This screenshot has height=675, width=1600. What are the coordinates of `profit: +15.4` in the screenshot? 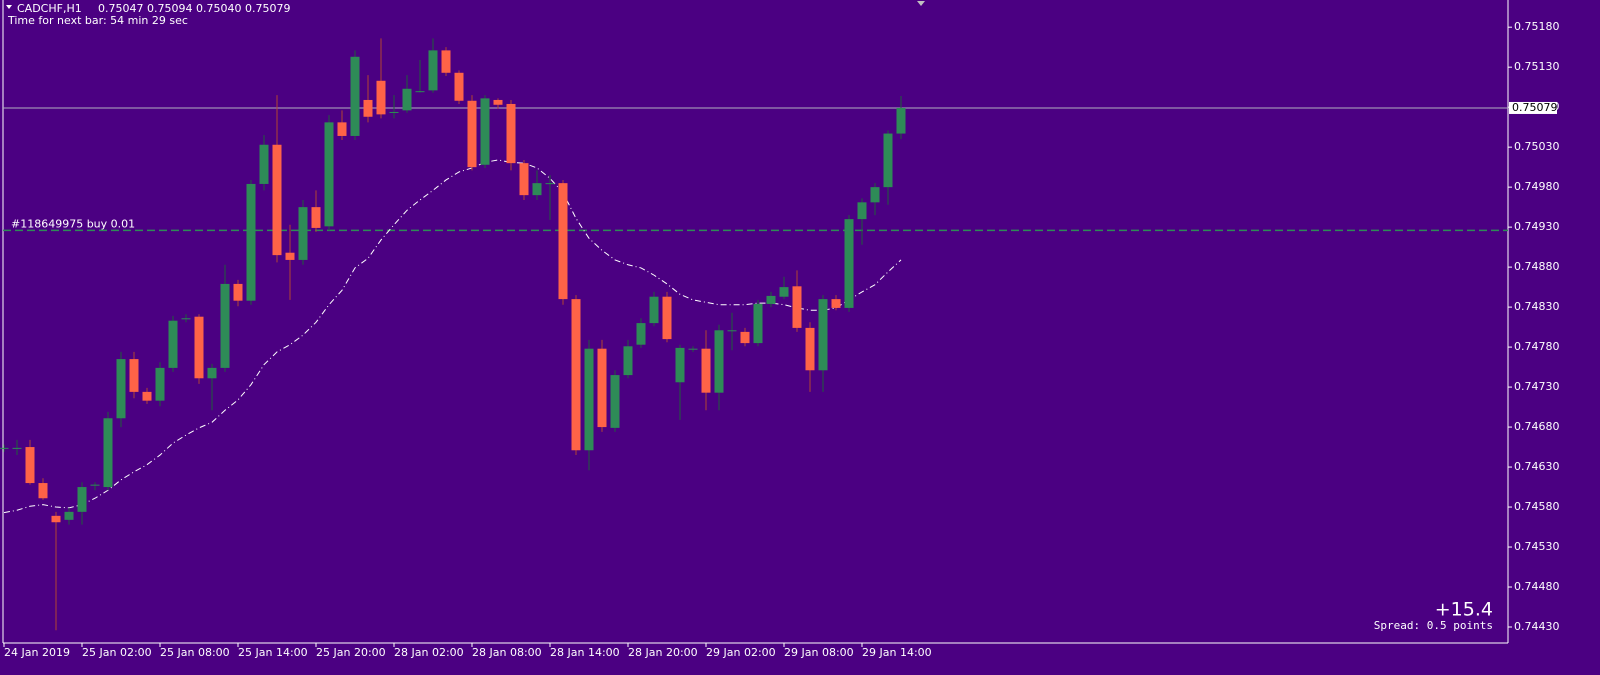 It's located at (1464, 610).